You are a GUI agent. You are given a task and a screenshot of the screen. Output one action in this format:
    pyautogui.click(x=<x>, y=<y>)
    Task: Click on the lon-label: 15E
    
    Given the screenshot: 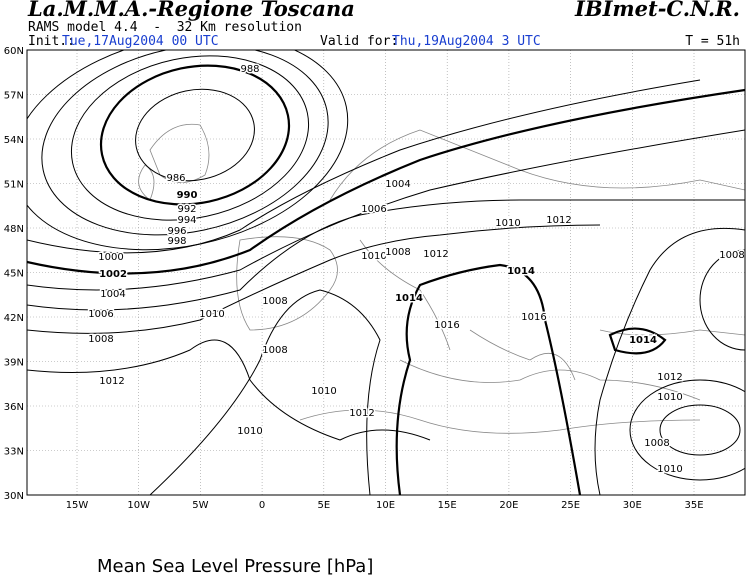 What is the action you would take?
    pyautogui.click(x=447, y=505)
    